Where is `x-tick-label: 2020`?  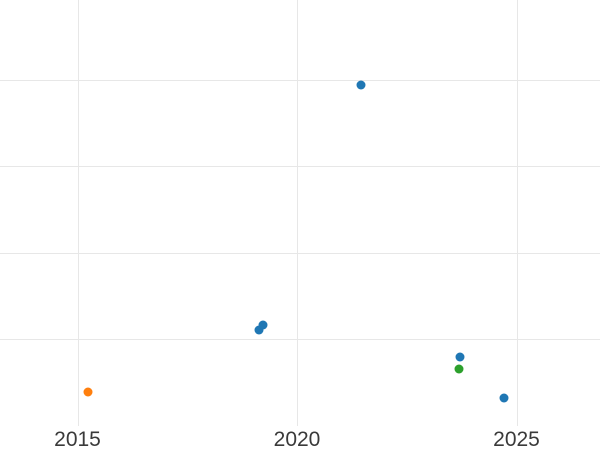 x-tick-label: 2020 is located at coordinates (297, 439).